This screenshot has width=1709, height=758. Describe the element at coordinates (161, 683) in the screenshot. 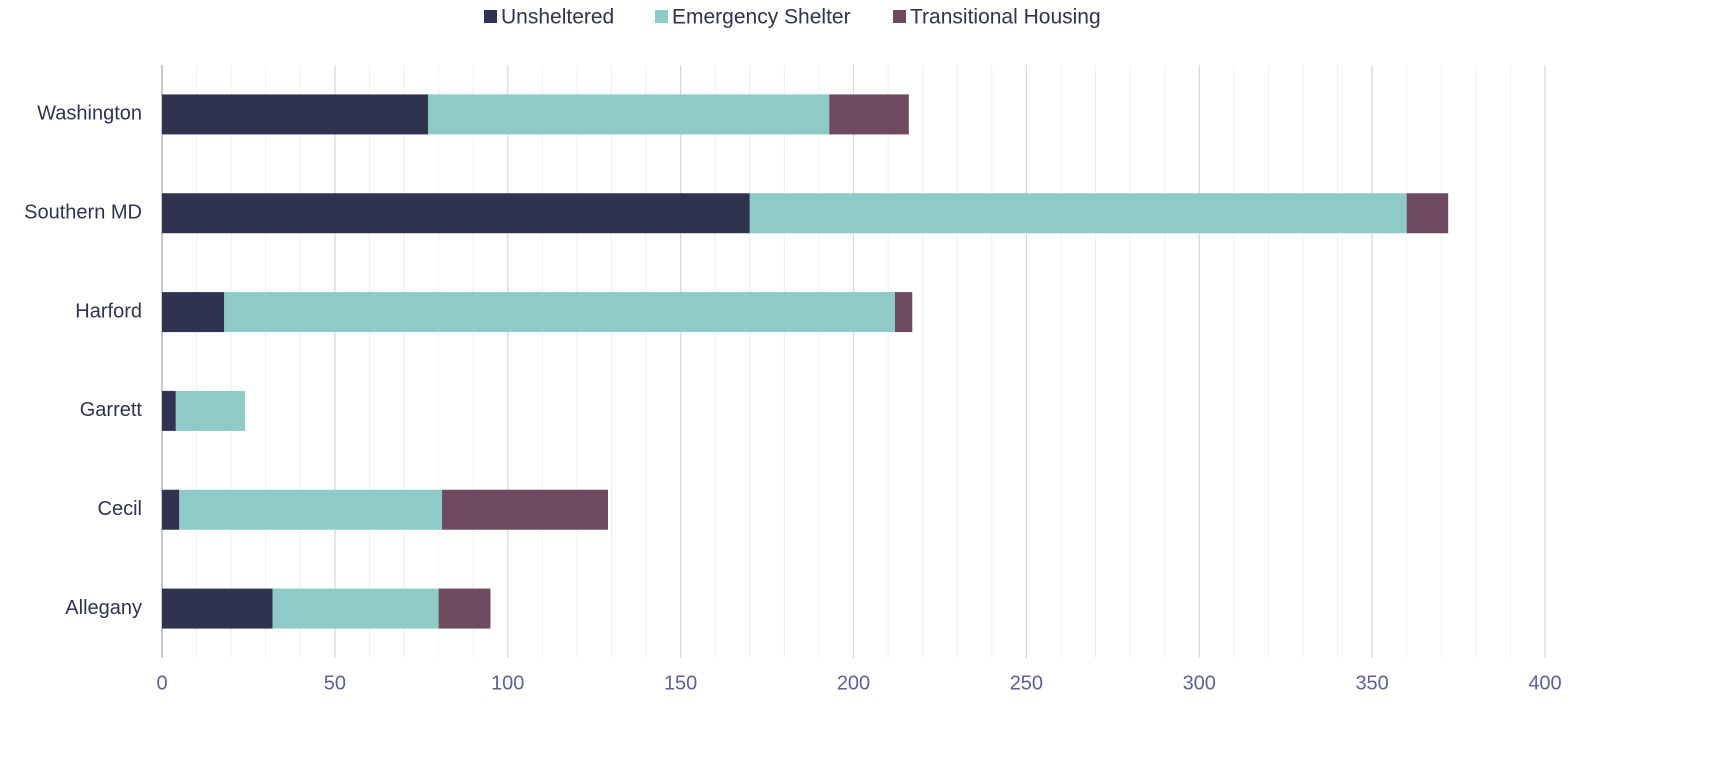

I see `x-tick-label: 0` at that location.